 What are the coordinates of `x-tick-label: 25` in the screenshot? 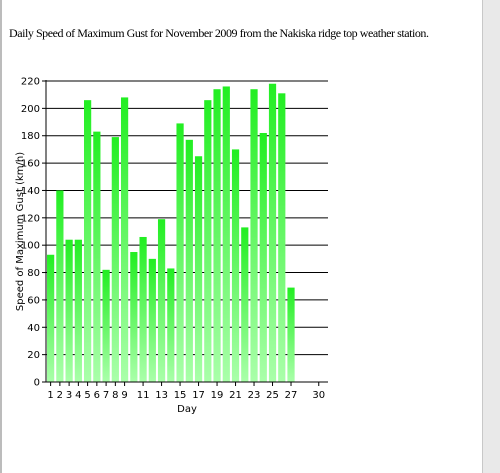 It's located at (272, 395).